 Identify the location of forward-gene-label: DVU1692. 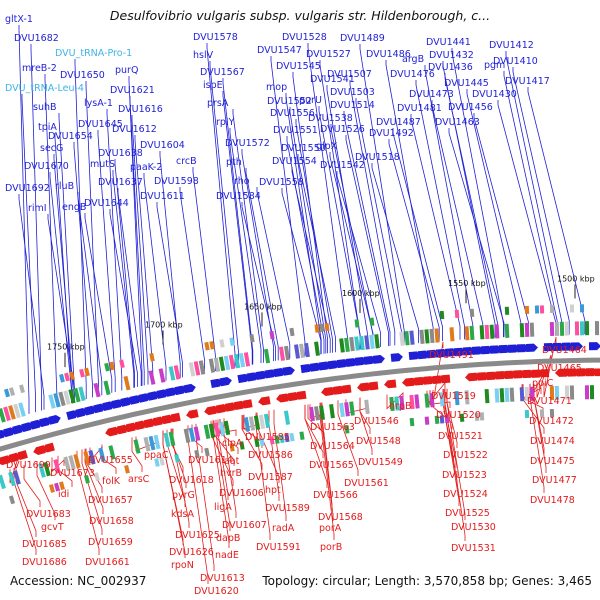
(27, 188).